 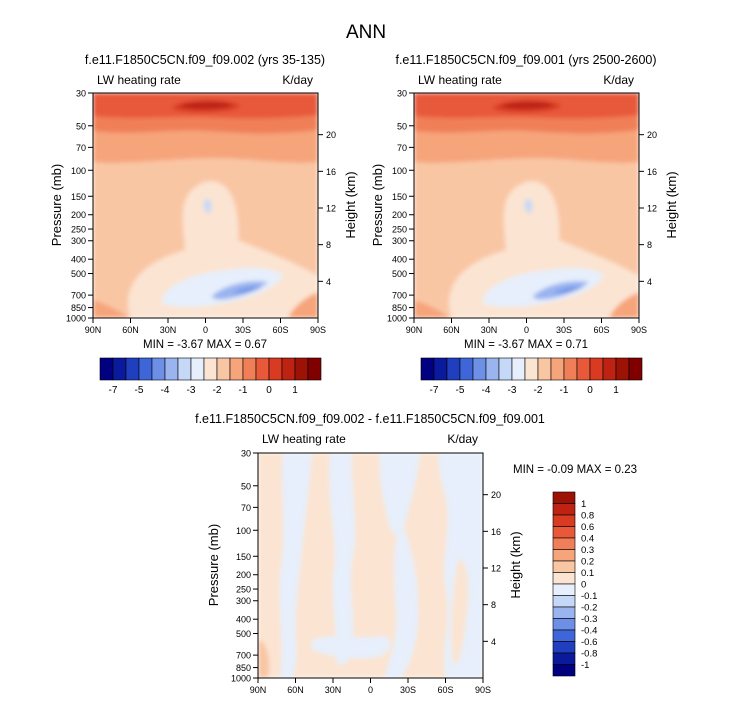 What do you see at coordinates (616, 390) in the screenshot?
I see `colorbar-label: 1` at bounding box center [616, 390].